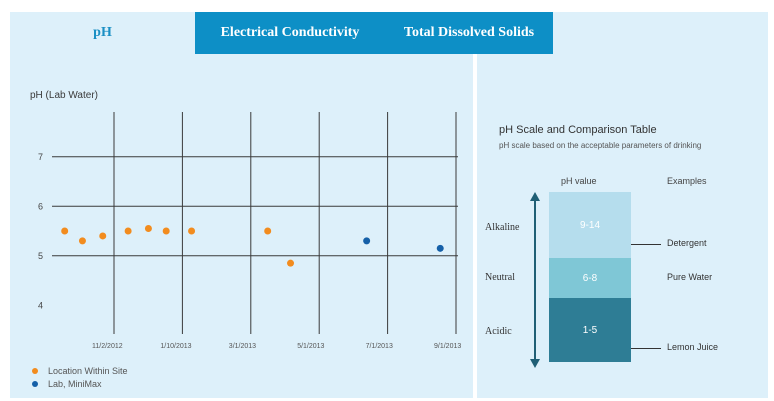  I want to click on panel-divider, so click(475, 226).